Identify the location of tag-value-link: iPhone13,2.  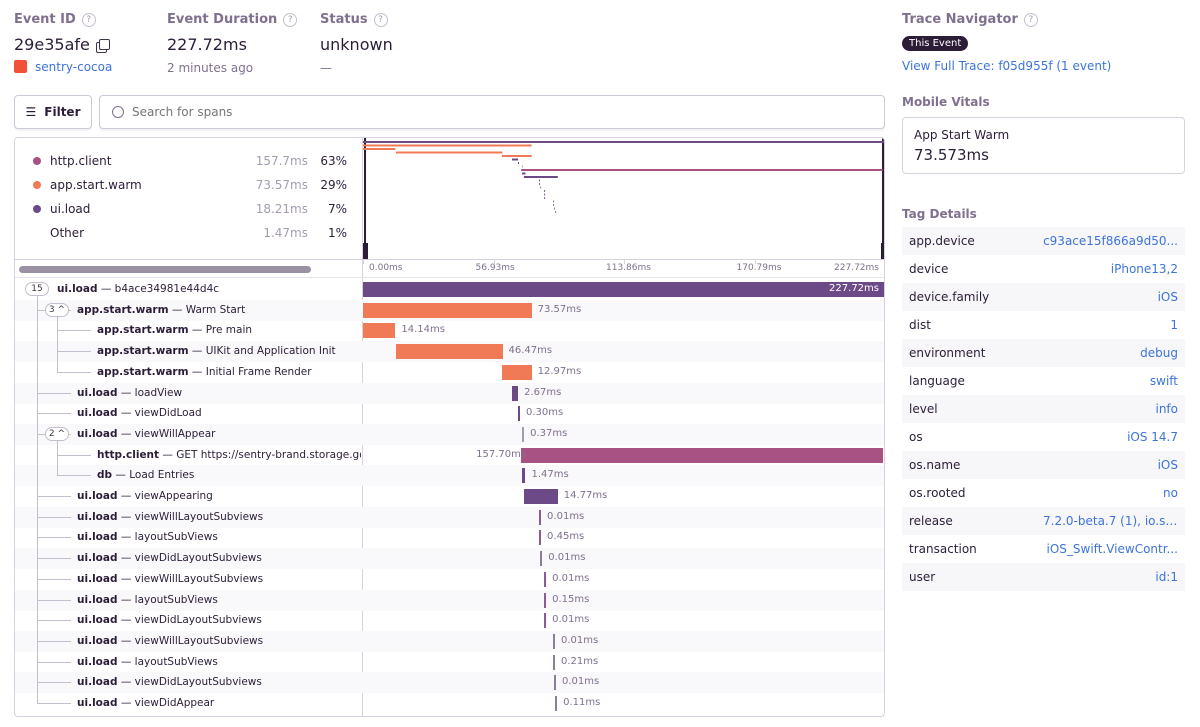
(1144, 269).